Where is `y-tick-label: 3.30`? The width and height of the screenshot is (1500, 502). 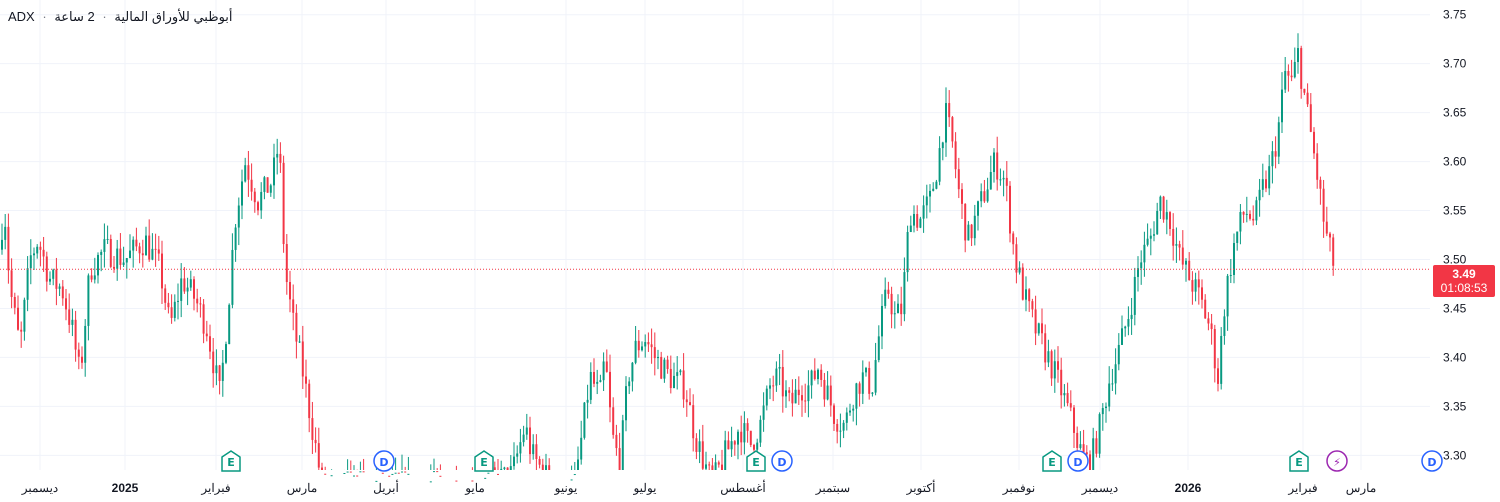 y-tick-label: 3.30 is located at coordinates (1455, 455).